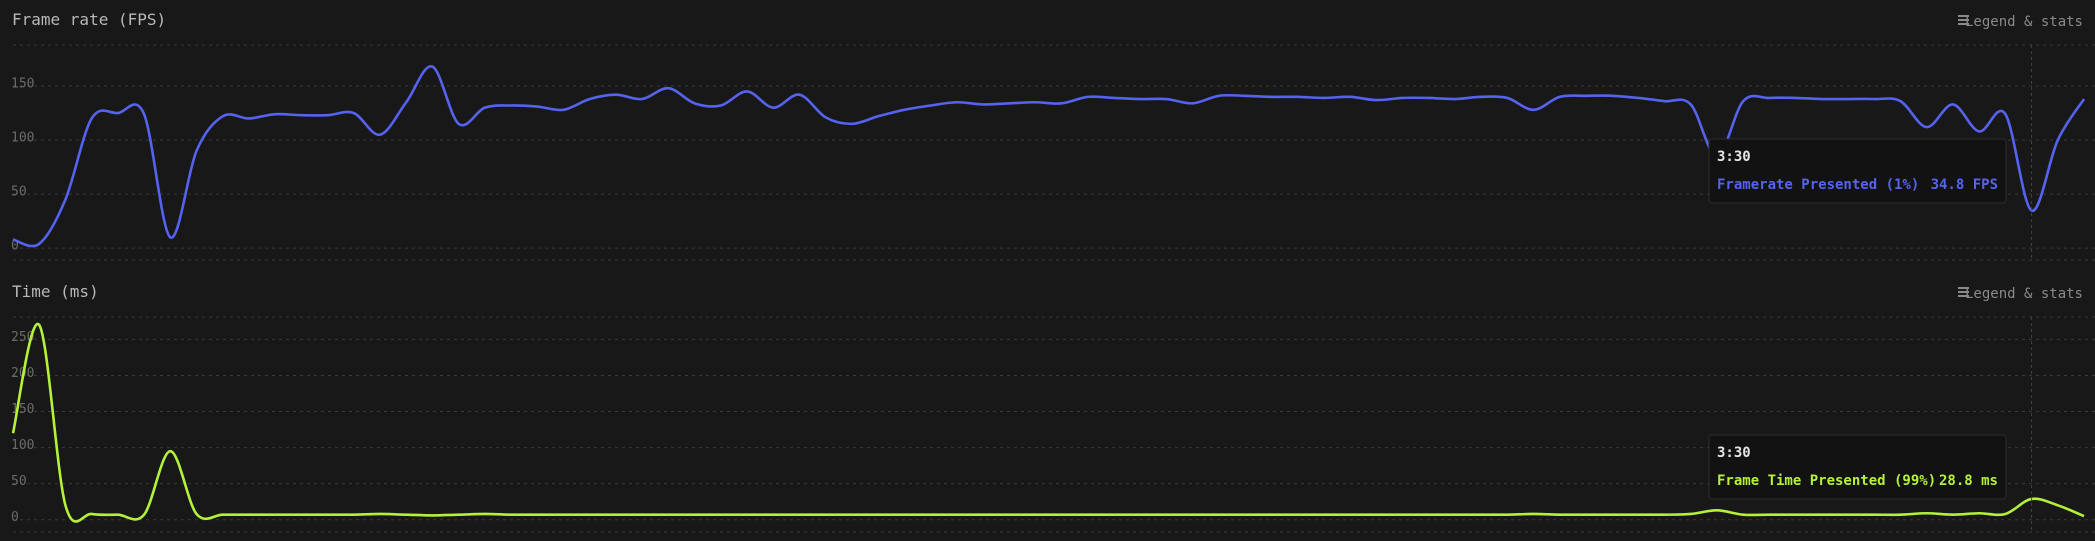 The height and width of the screenshot is (541, 2095). I want to click on tooltip-series: Framerate Presented (1%), so click(1818, 185).